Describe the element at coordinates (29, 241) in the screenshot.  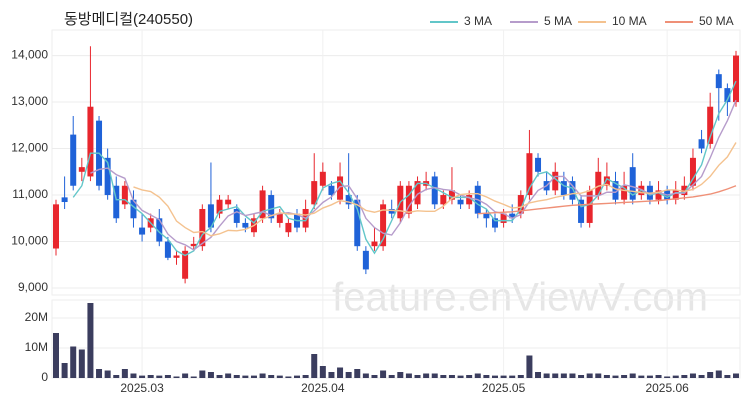
I see `y-tick-label: 10,000` at that location.